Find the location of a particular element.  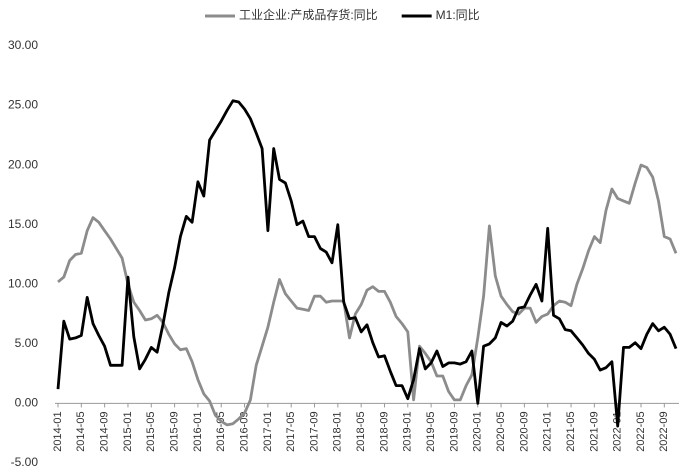

y-tick-label: 5.00 is located at coordinates (27, 343).